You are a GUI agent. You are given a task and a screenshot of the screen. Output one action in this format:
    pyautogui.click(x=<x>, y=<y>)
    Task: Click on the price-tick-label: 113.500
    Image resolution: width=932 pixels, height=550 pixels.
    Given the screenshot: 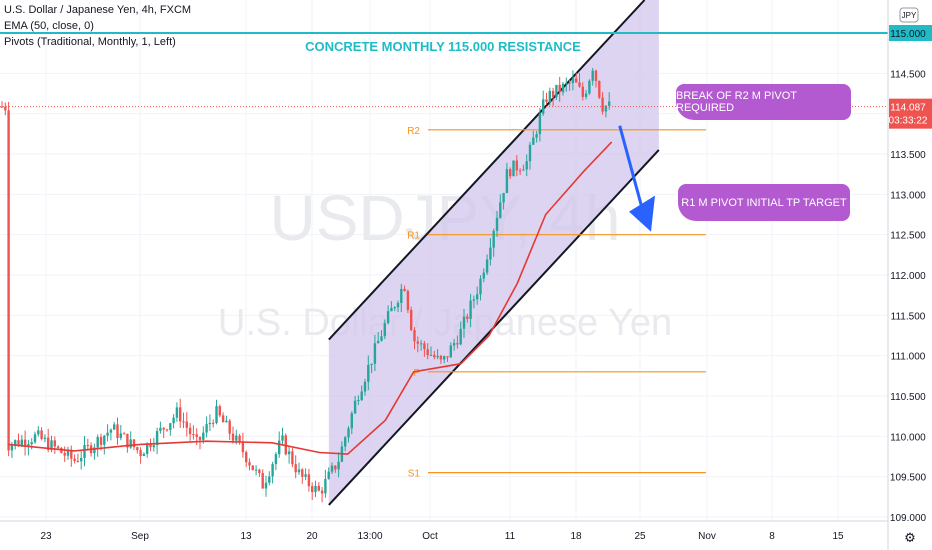 What is the action you would take?
    pyautogui.click(x=908, y=155)
    